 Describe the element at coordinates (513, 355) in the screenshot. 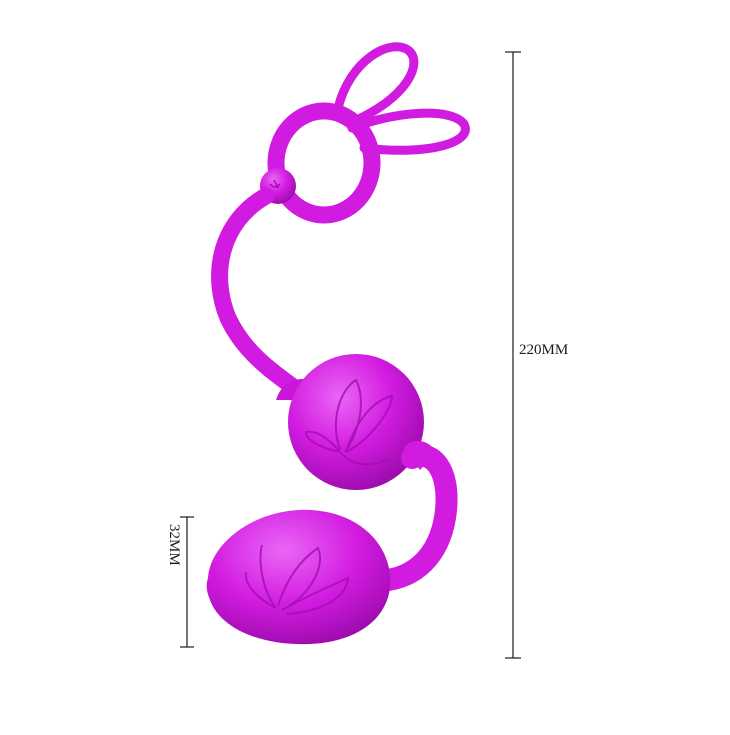

I see `height-dimension` at that location.